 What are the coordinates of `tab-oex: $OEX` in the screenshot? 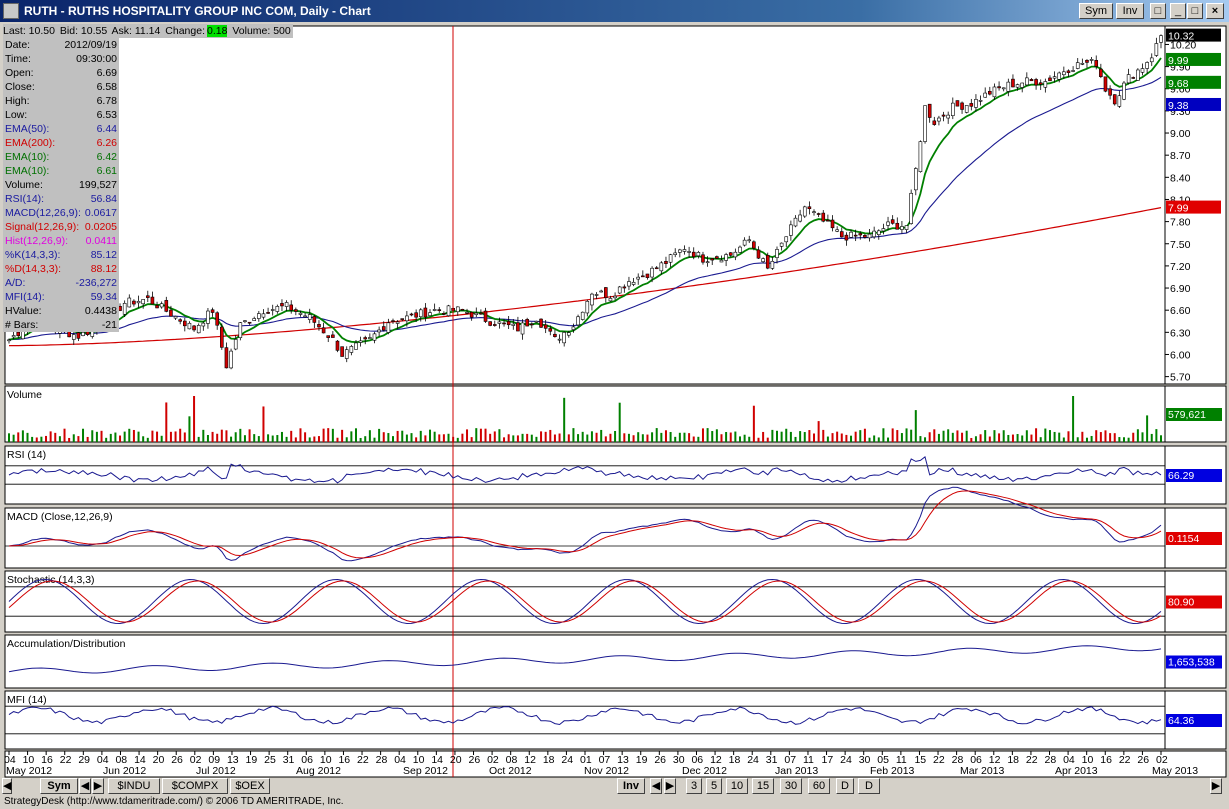 It's located at (250, 786).